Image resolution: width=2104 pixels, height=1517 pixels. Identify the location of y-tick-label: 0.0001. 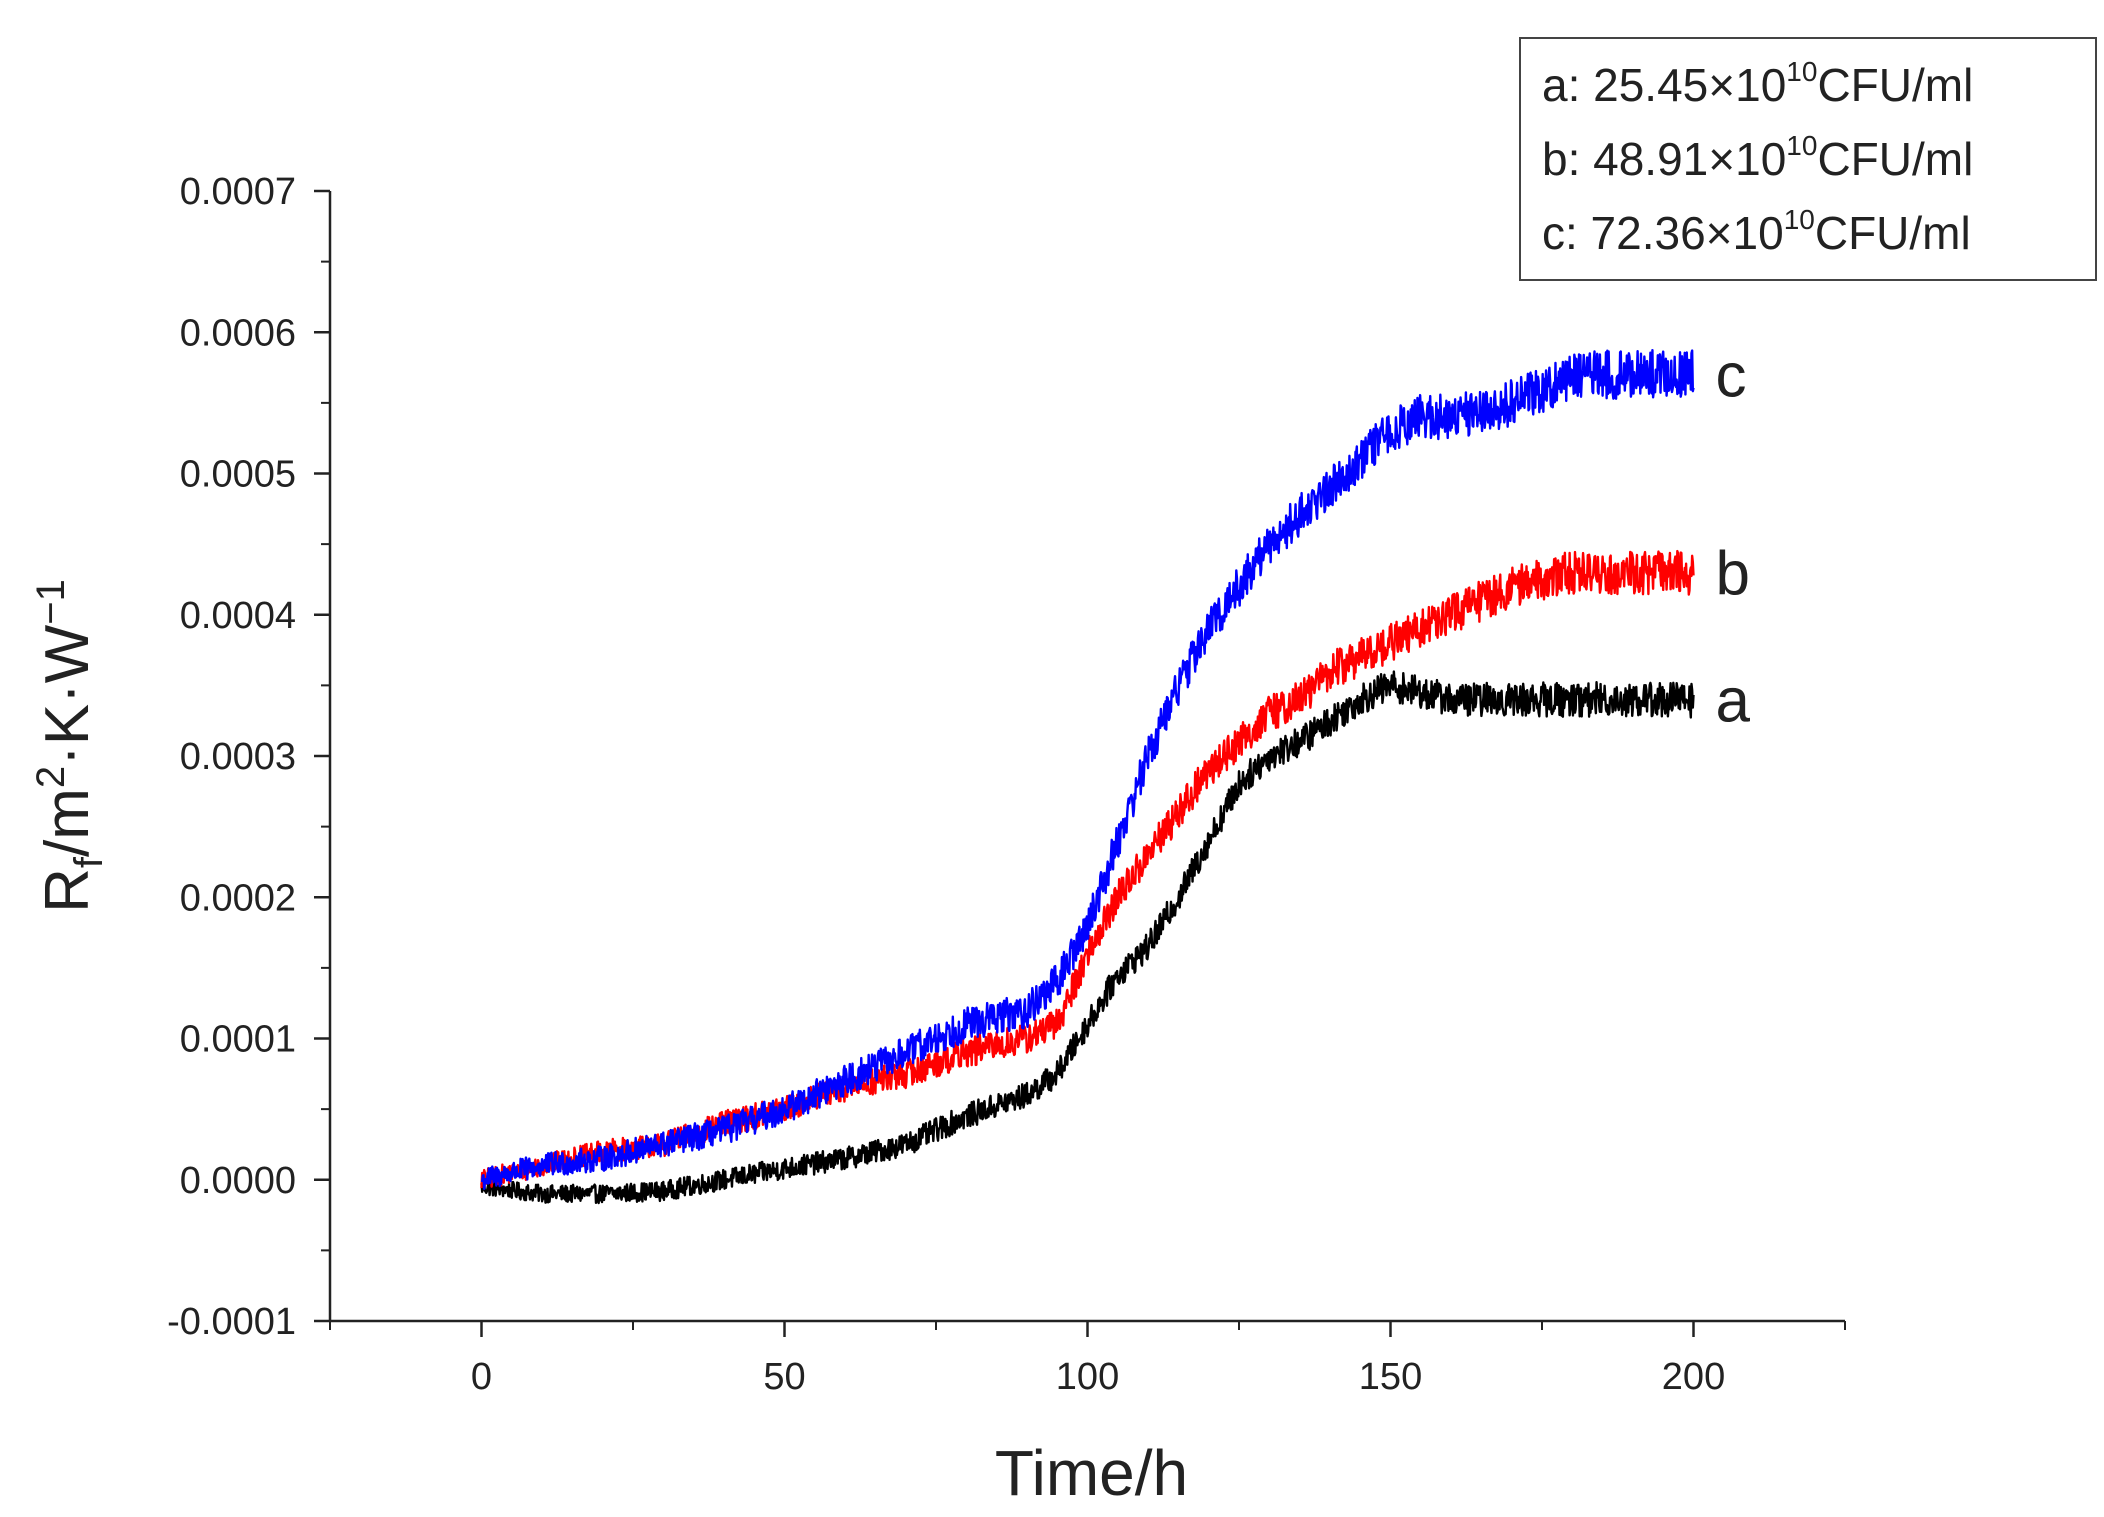
(238, 1040).